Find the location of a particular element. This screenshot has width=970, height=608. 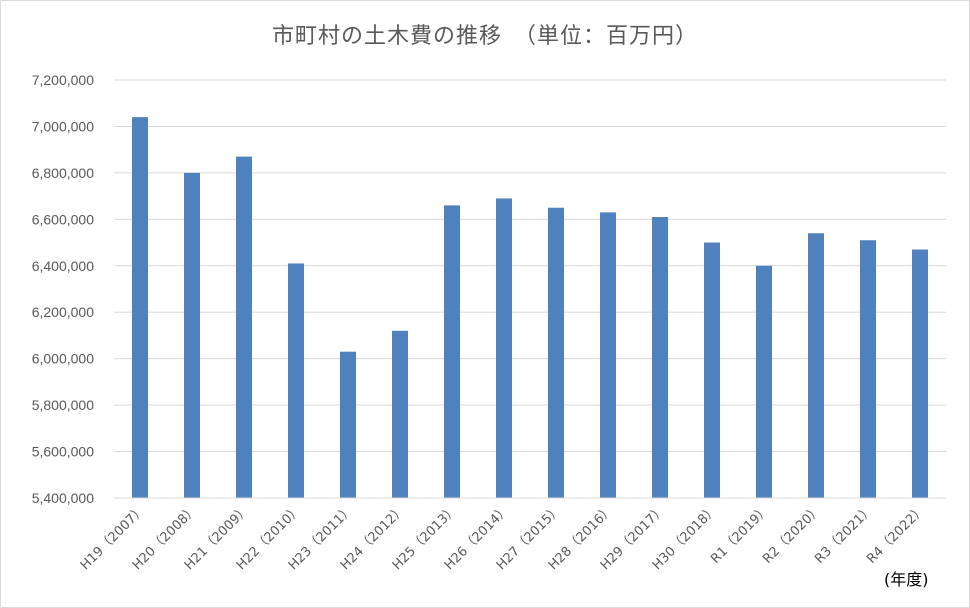

y-tick-label: 6,600,000 is located at coordinates (63, 219).